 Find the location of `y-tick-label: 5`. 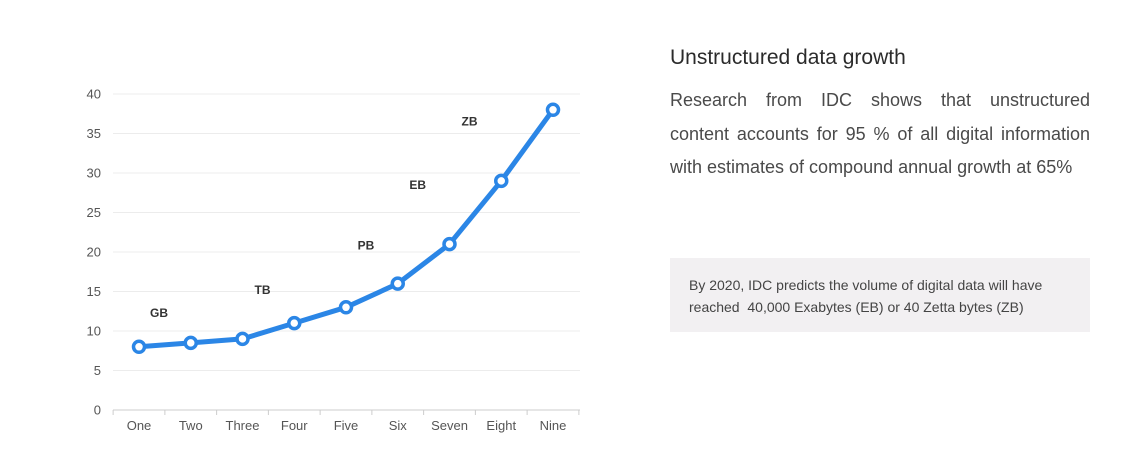

y-tick-label: 5 is located at coordinates (97, 370).